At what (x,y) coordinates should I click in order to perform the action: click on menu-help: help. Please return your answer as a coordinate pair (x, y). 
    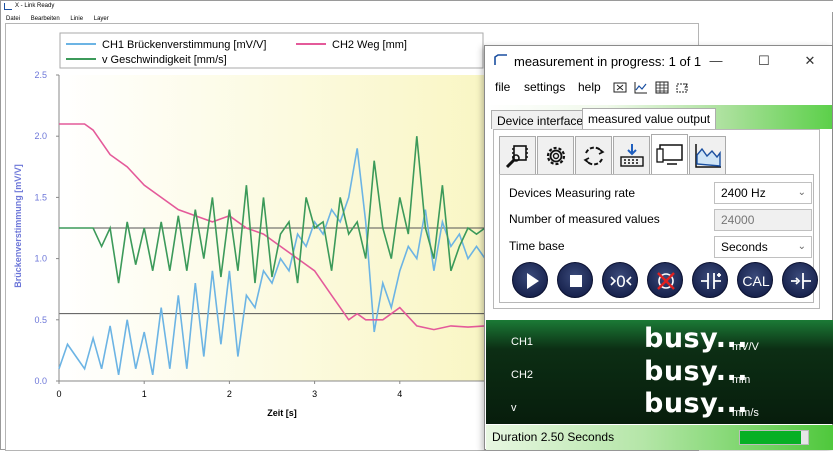
    Looking at the image, I should click on (589, 87).